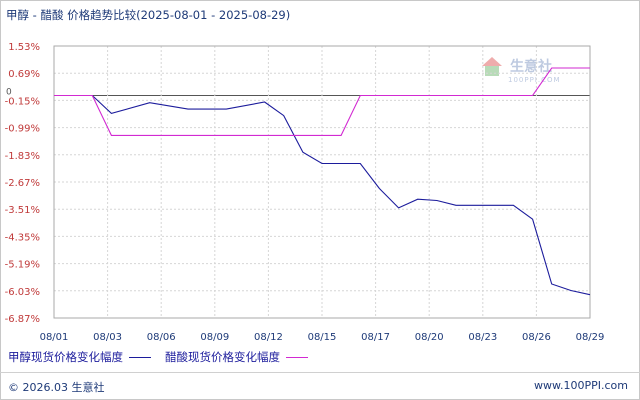 This screenshot has width=640, height=400. I want to click on legend-item-acetic-acid: 醋酸现货价格变化幅度, so click(236, 357).